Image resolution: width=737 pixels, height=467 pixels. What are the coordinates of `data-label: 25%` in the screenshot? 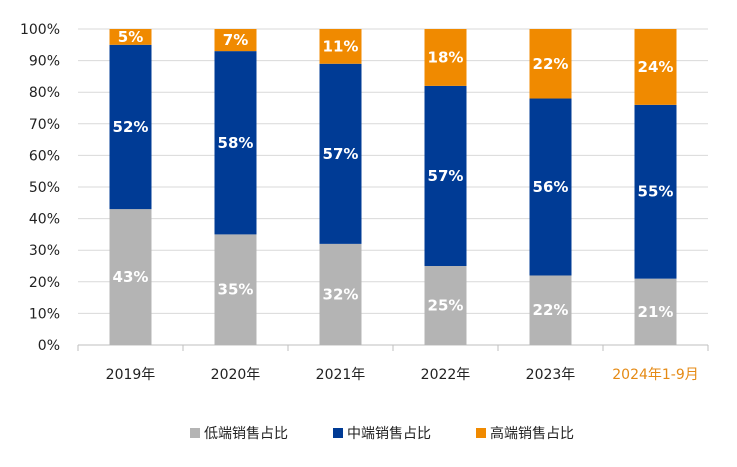 It's located at (446, 306).